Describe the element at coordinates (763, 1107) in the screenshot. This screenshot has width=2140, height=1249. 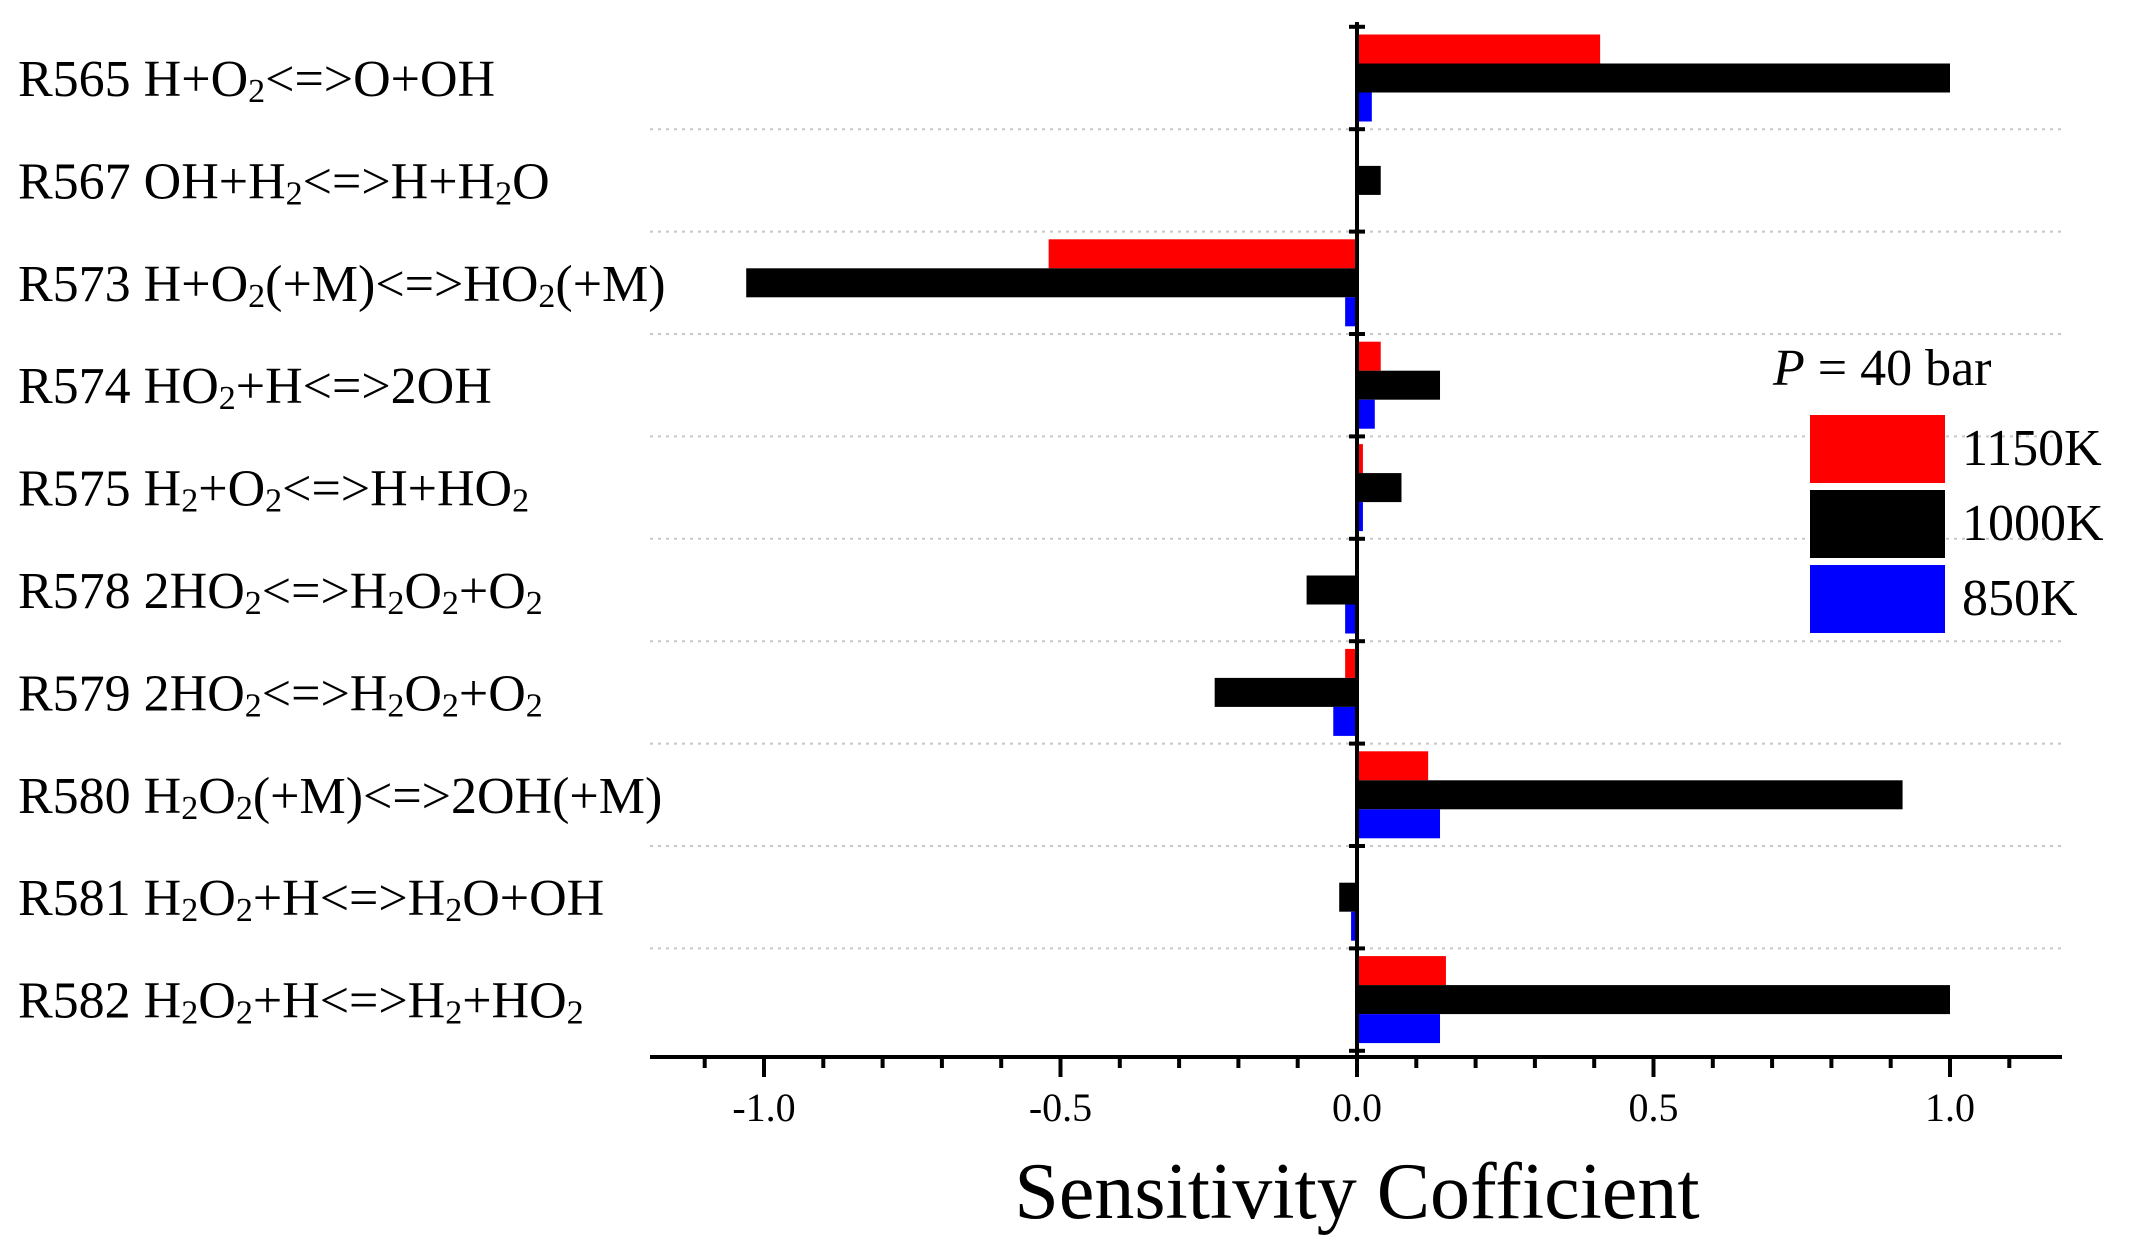
I see `x-tick-label: -1.0` at that location.